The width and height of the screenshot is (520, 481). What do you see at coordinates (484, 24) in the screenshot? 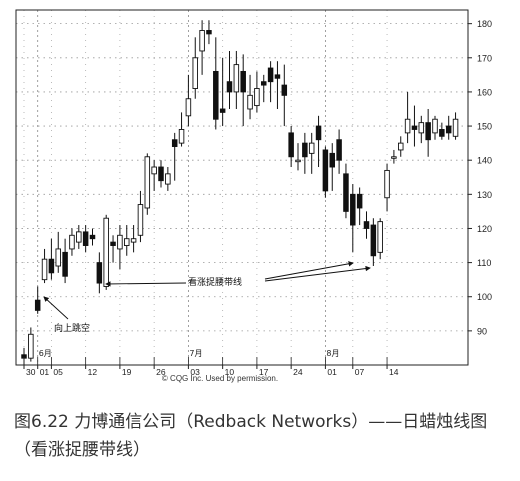
I see `y-tick-label: 180` at bounding box center [484, 24].